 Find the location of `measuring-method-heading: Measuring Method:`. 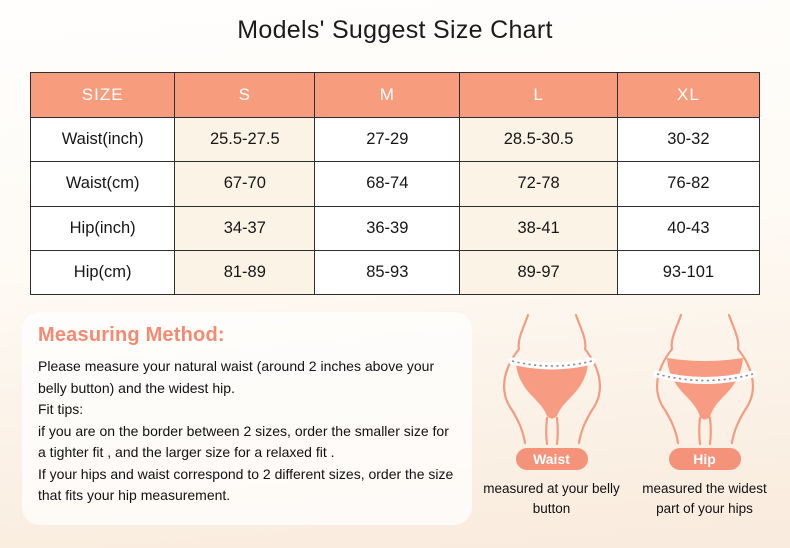

measuring-method-heading: Measuring Method: is located at coordinates (131, 335).